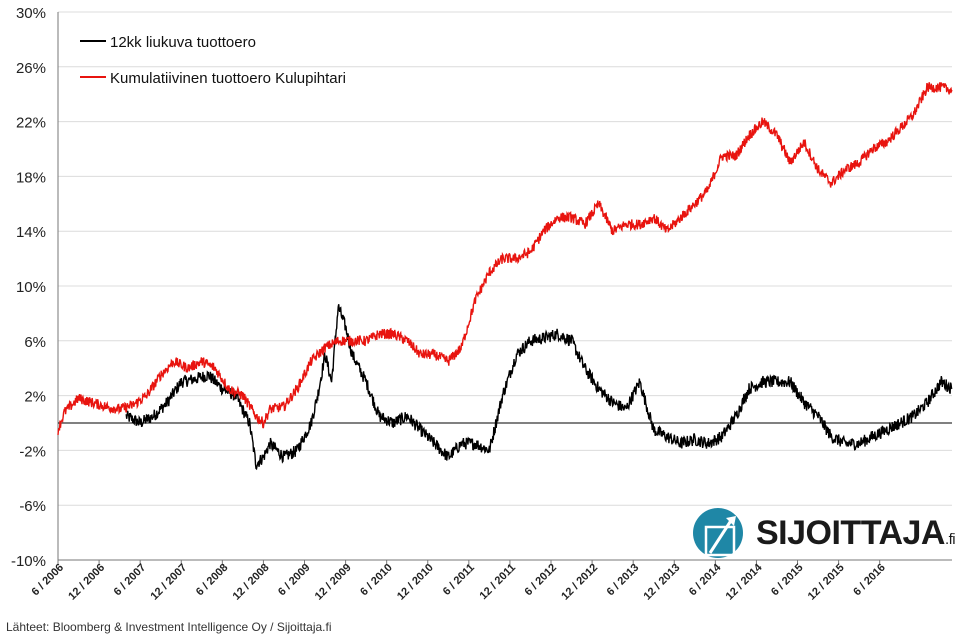 Image resolution: width=961 pixels, height=639 pixels. I want to click on x-tick-label: 12 / 2014, so click(745, 582).